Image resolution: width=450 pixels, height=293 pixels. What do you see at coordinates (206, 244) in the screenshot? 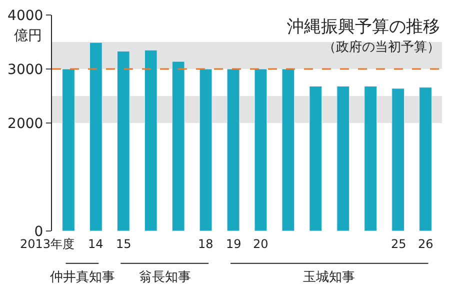
I see `x-tick-label: 18` at bounding box center [206, 244].